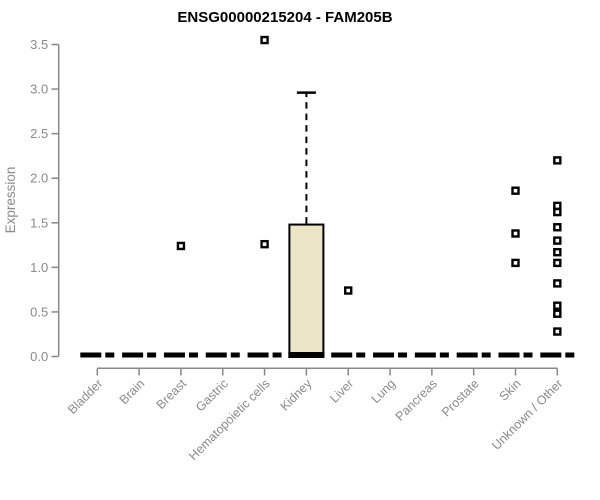  What do you see at coordinates (172, 394) in the screenshot?
I see `x-category-label: Breast` at bounding box center [172, 394].